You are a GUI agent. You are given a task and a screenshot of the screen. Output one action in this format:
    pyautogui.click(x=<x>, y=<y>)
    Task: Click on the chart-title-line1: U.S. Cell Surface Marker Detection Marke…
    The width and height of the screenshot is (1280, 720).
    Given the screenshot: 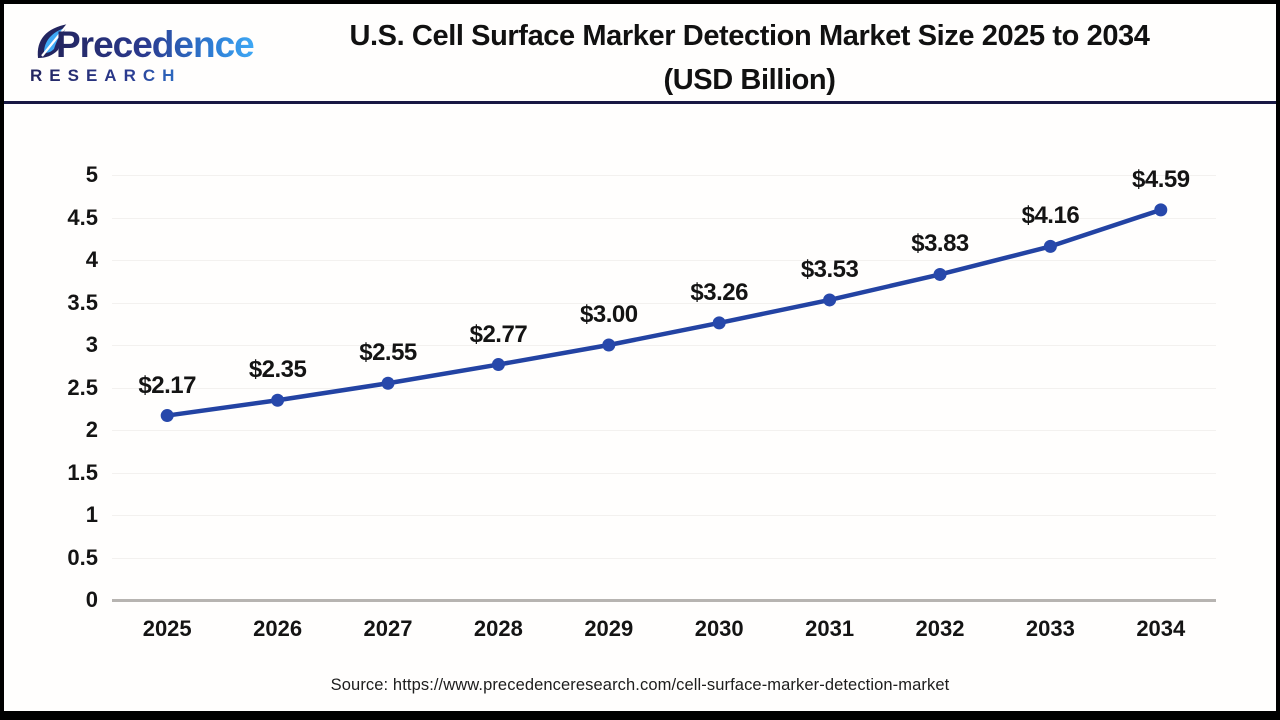 What is the action you would take?
    pyautogui.click(x=749, y=36)
    